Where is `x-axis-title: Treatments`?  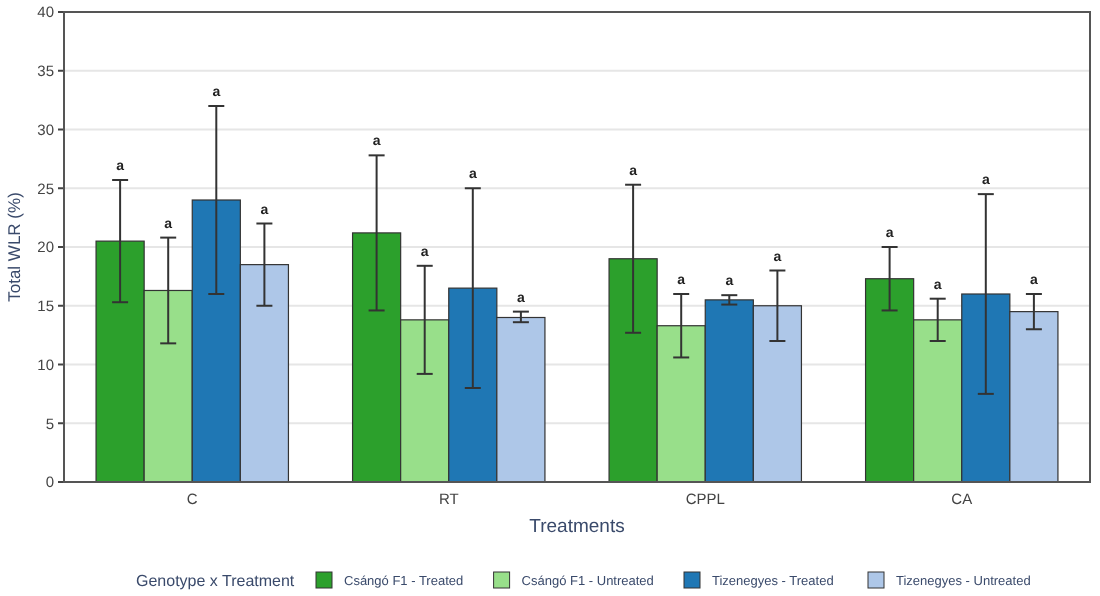 x-axis-title: Treatments is located at coordinates (577, 527).